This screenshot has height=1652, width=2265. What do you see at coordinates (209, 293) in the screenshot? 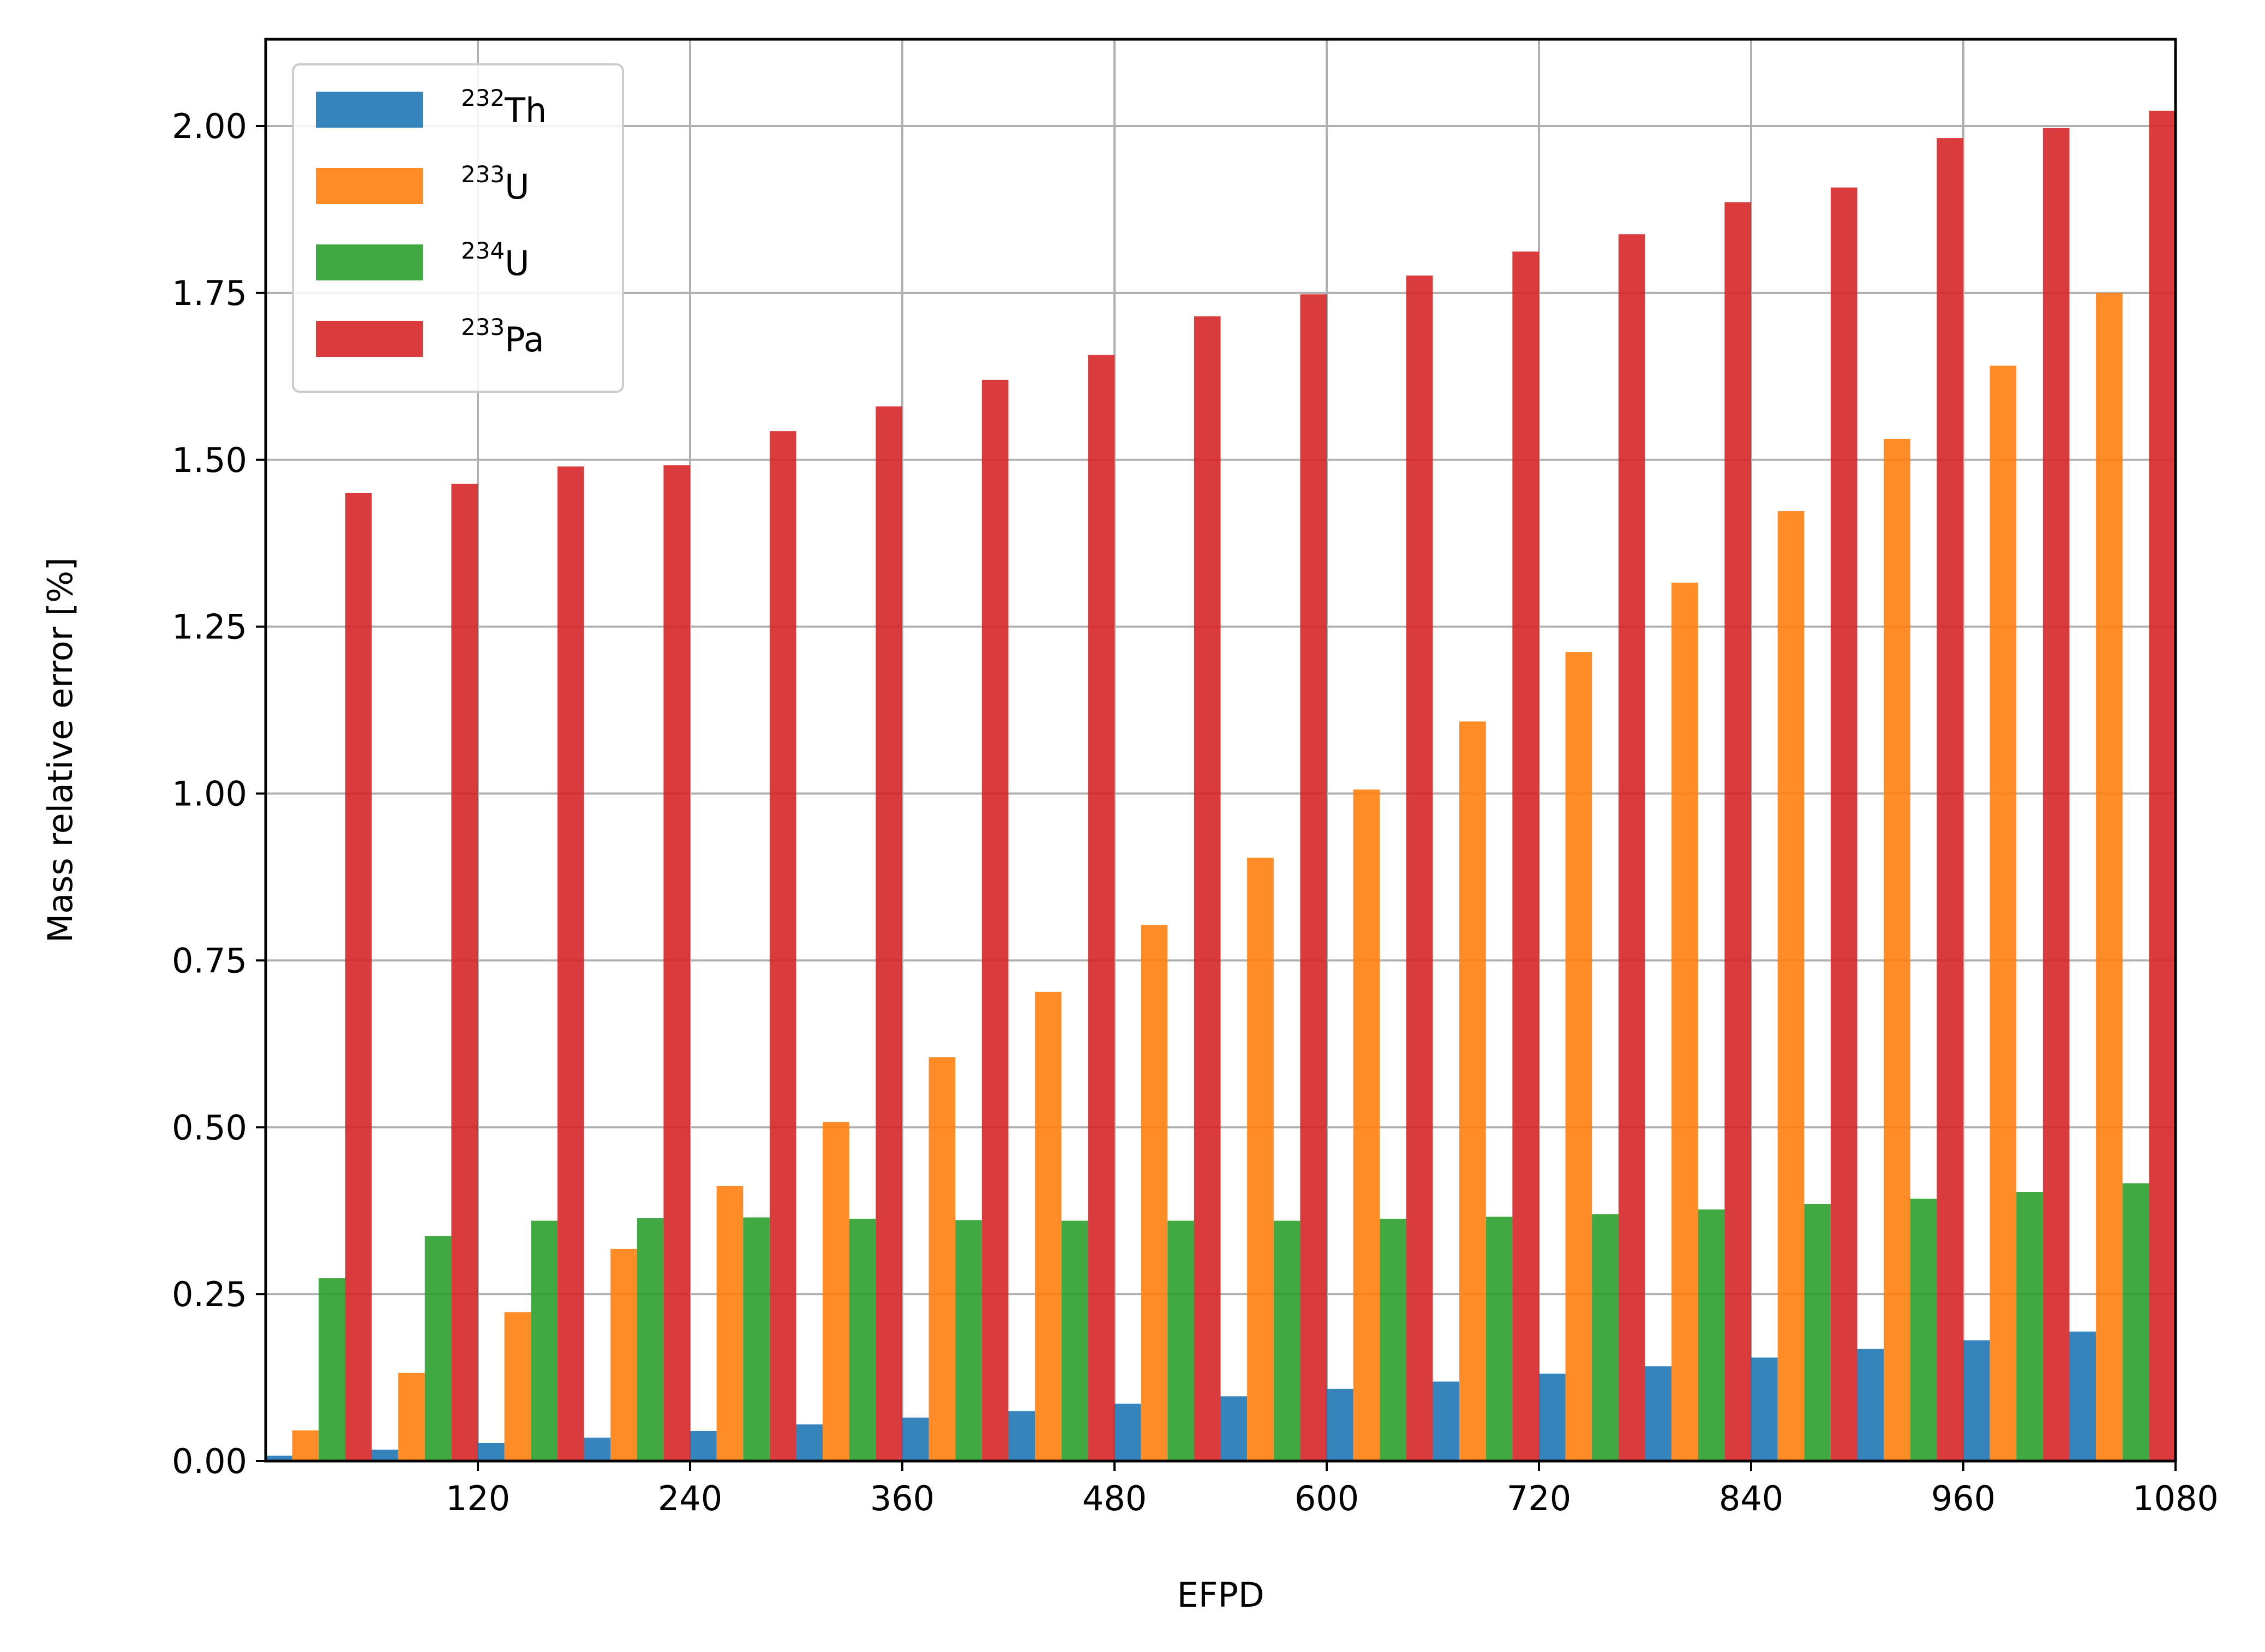
I see `y-tick-label: 1.75` at bounding box center [209, 293].